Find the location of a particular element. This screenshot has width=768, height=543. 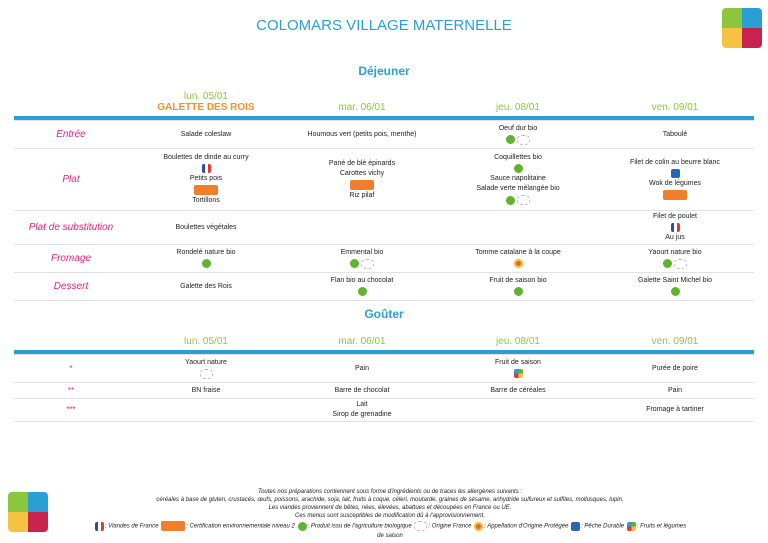

menu-cell: Yaourt nature bio is located at coordinates (675, 259).